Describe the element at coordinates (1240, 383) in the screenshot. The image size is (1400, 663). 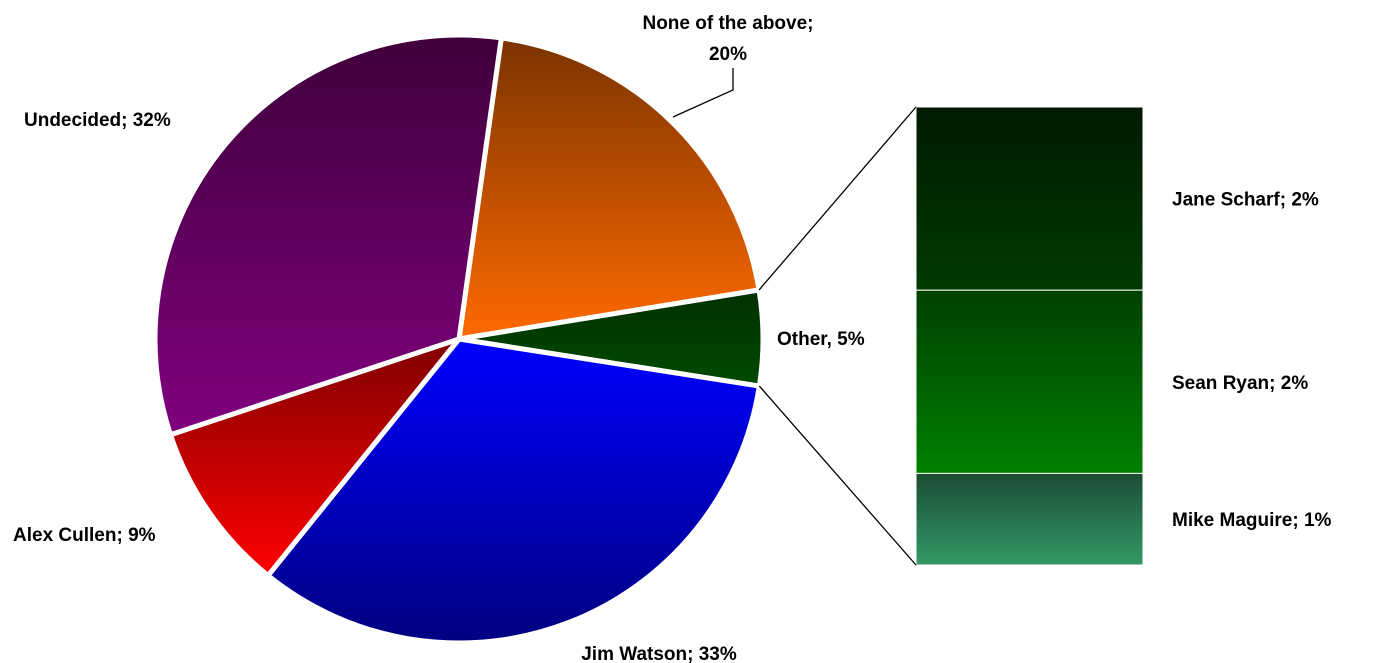
I see `data-label-sean-ryan: Sean Ryan; 2%` at that location.